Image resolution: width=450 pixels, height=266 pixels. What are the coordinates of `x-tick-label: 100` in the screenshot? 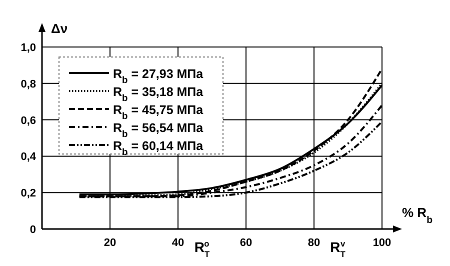 It's located at (382, 243).